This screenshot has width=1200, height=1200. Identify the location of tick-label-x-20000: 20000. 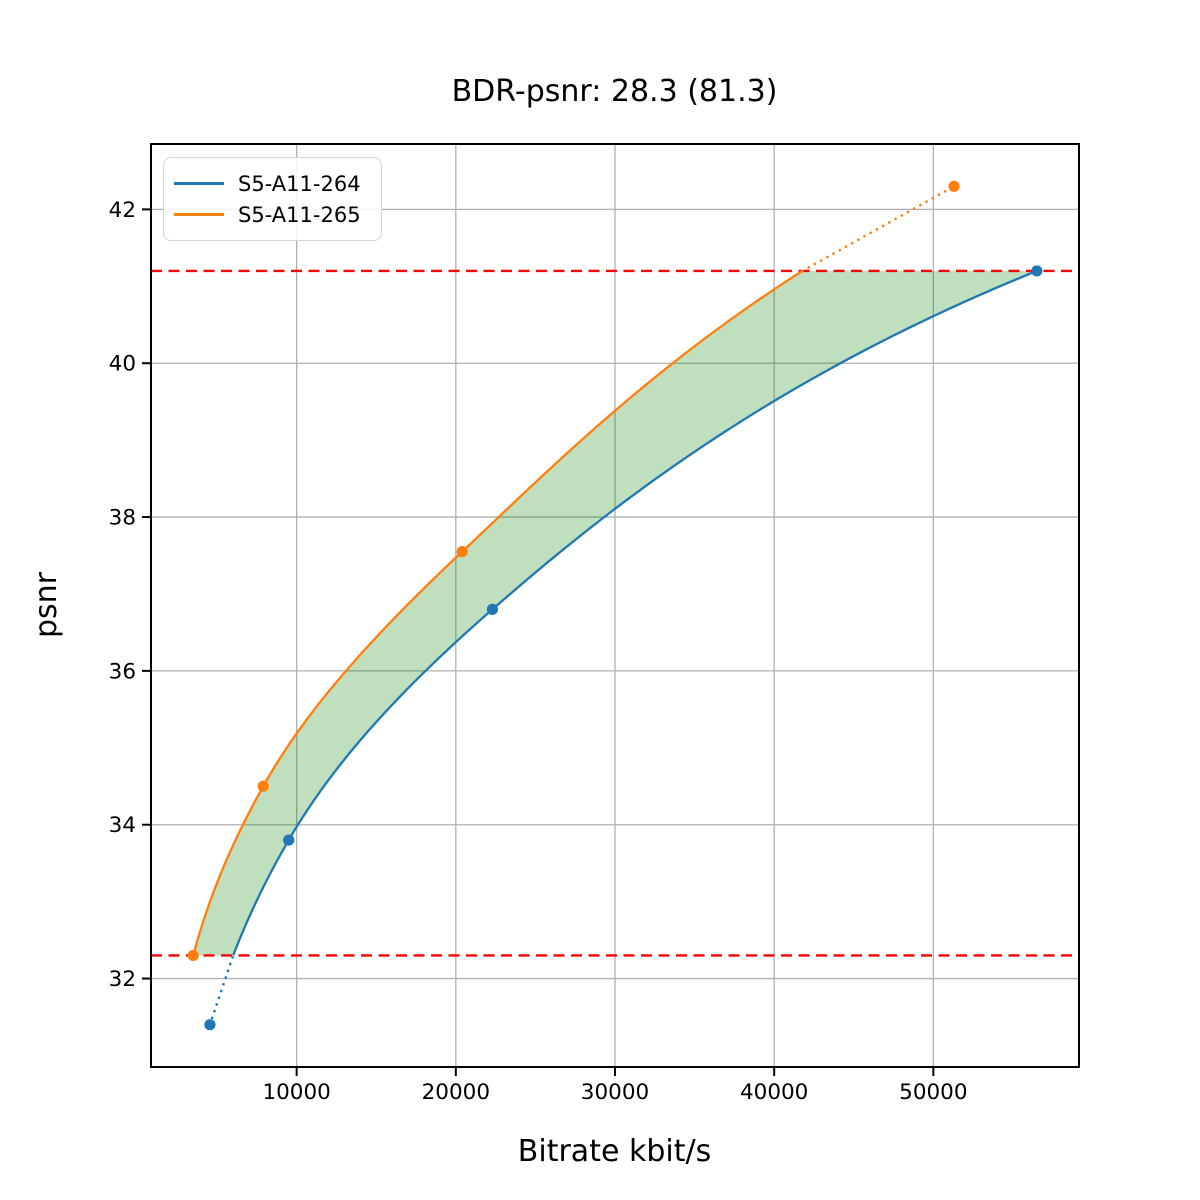
(456, 1092).